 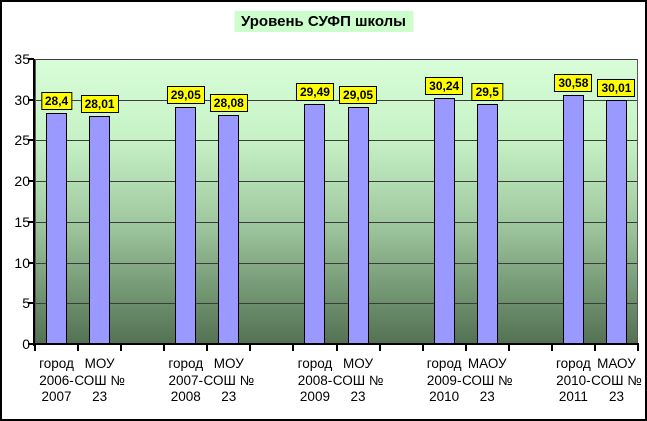 I want to click on bar-город-2009-2010, so click(x=444, y=220).